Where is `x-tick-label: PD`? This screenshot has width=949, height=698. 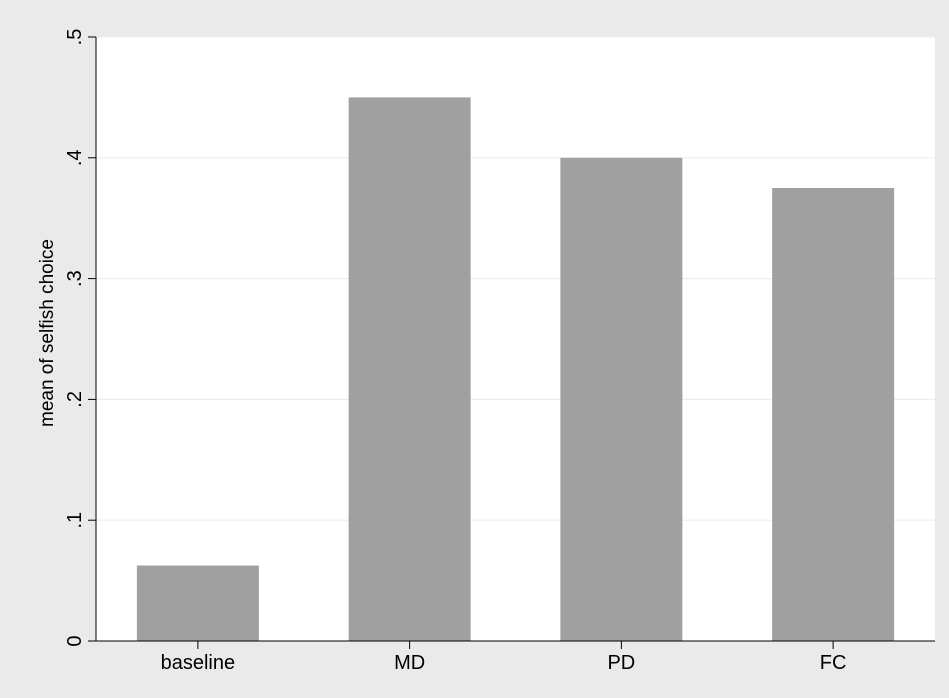
x-tick-label: PD is located at coordinates (621, 663).